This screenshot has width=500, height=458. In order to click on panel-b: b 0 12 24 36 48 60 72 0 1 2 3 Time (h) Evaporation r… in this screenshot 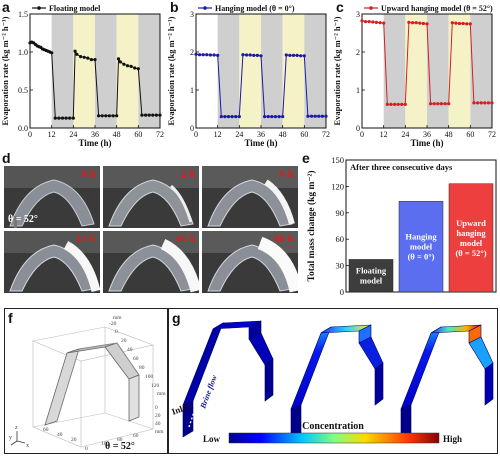, I will do `click(250, 75)`.